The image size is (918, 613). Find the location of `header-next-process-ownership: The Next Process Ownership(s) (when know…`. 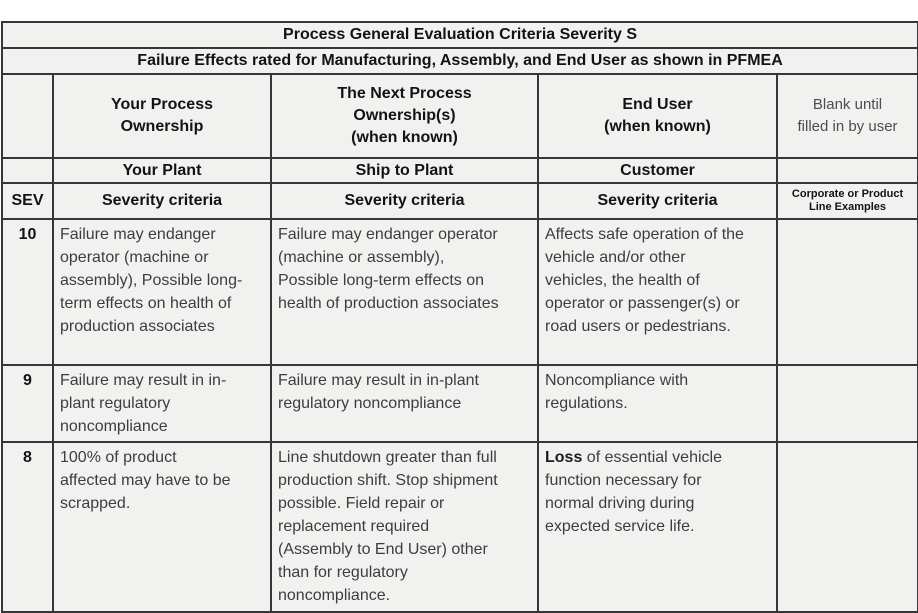

header-next-process-ownership: The Next Process Ownership(s) (when know… is located at coordinates (404, 116).